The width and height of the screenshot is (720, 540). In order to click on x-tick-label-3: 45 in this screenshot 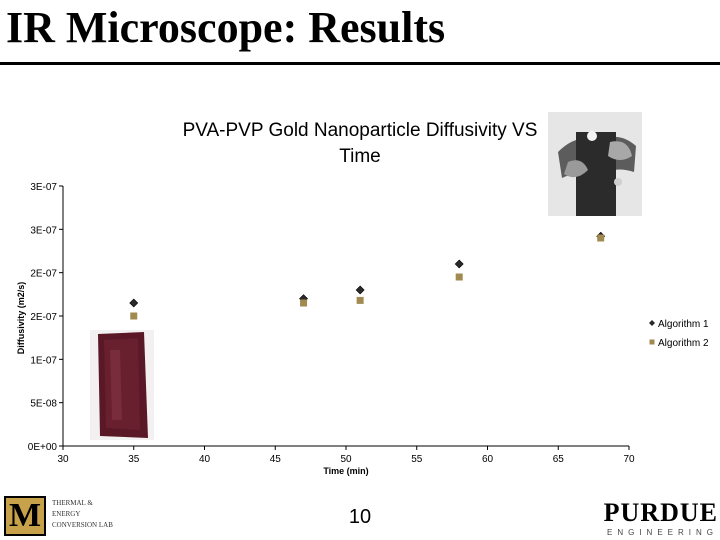, I will do `click(276, 459)`.